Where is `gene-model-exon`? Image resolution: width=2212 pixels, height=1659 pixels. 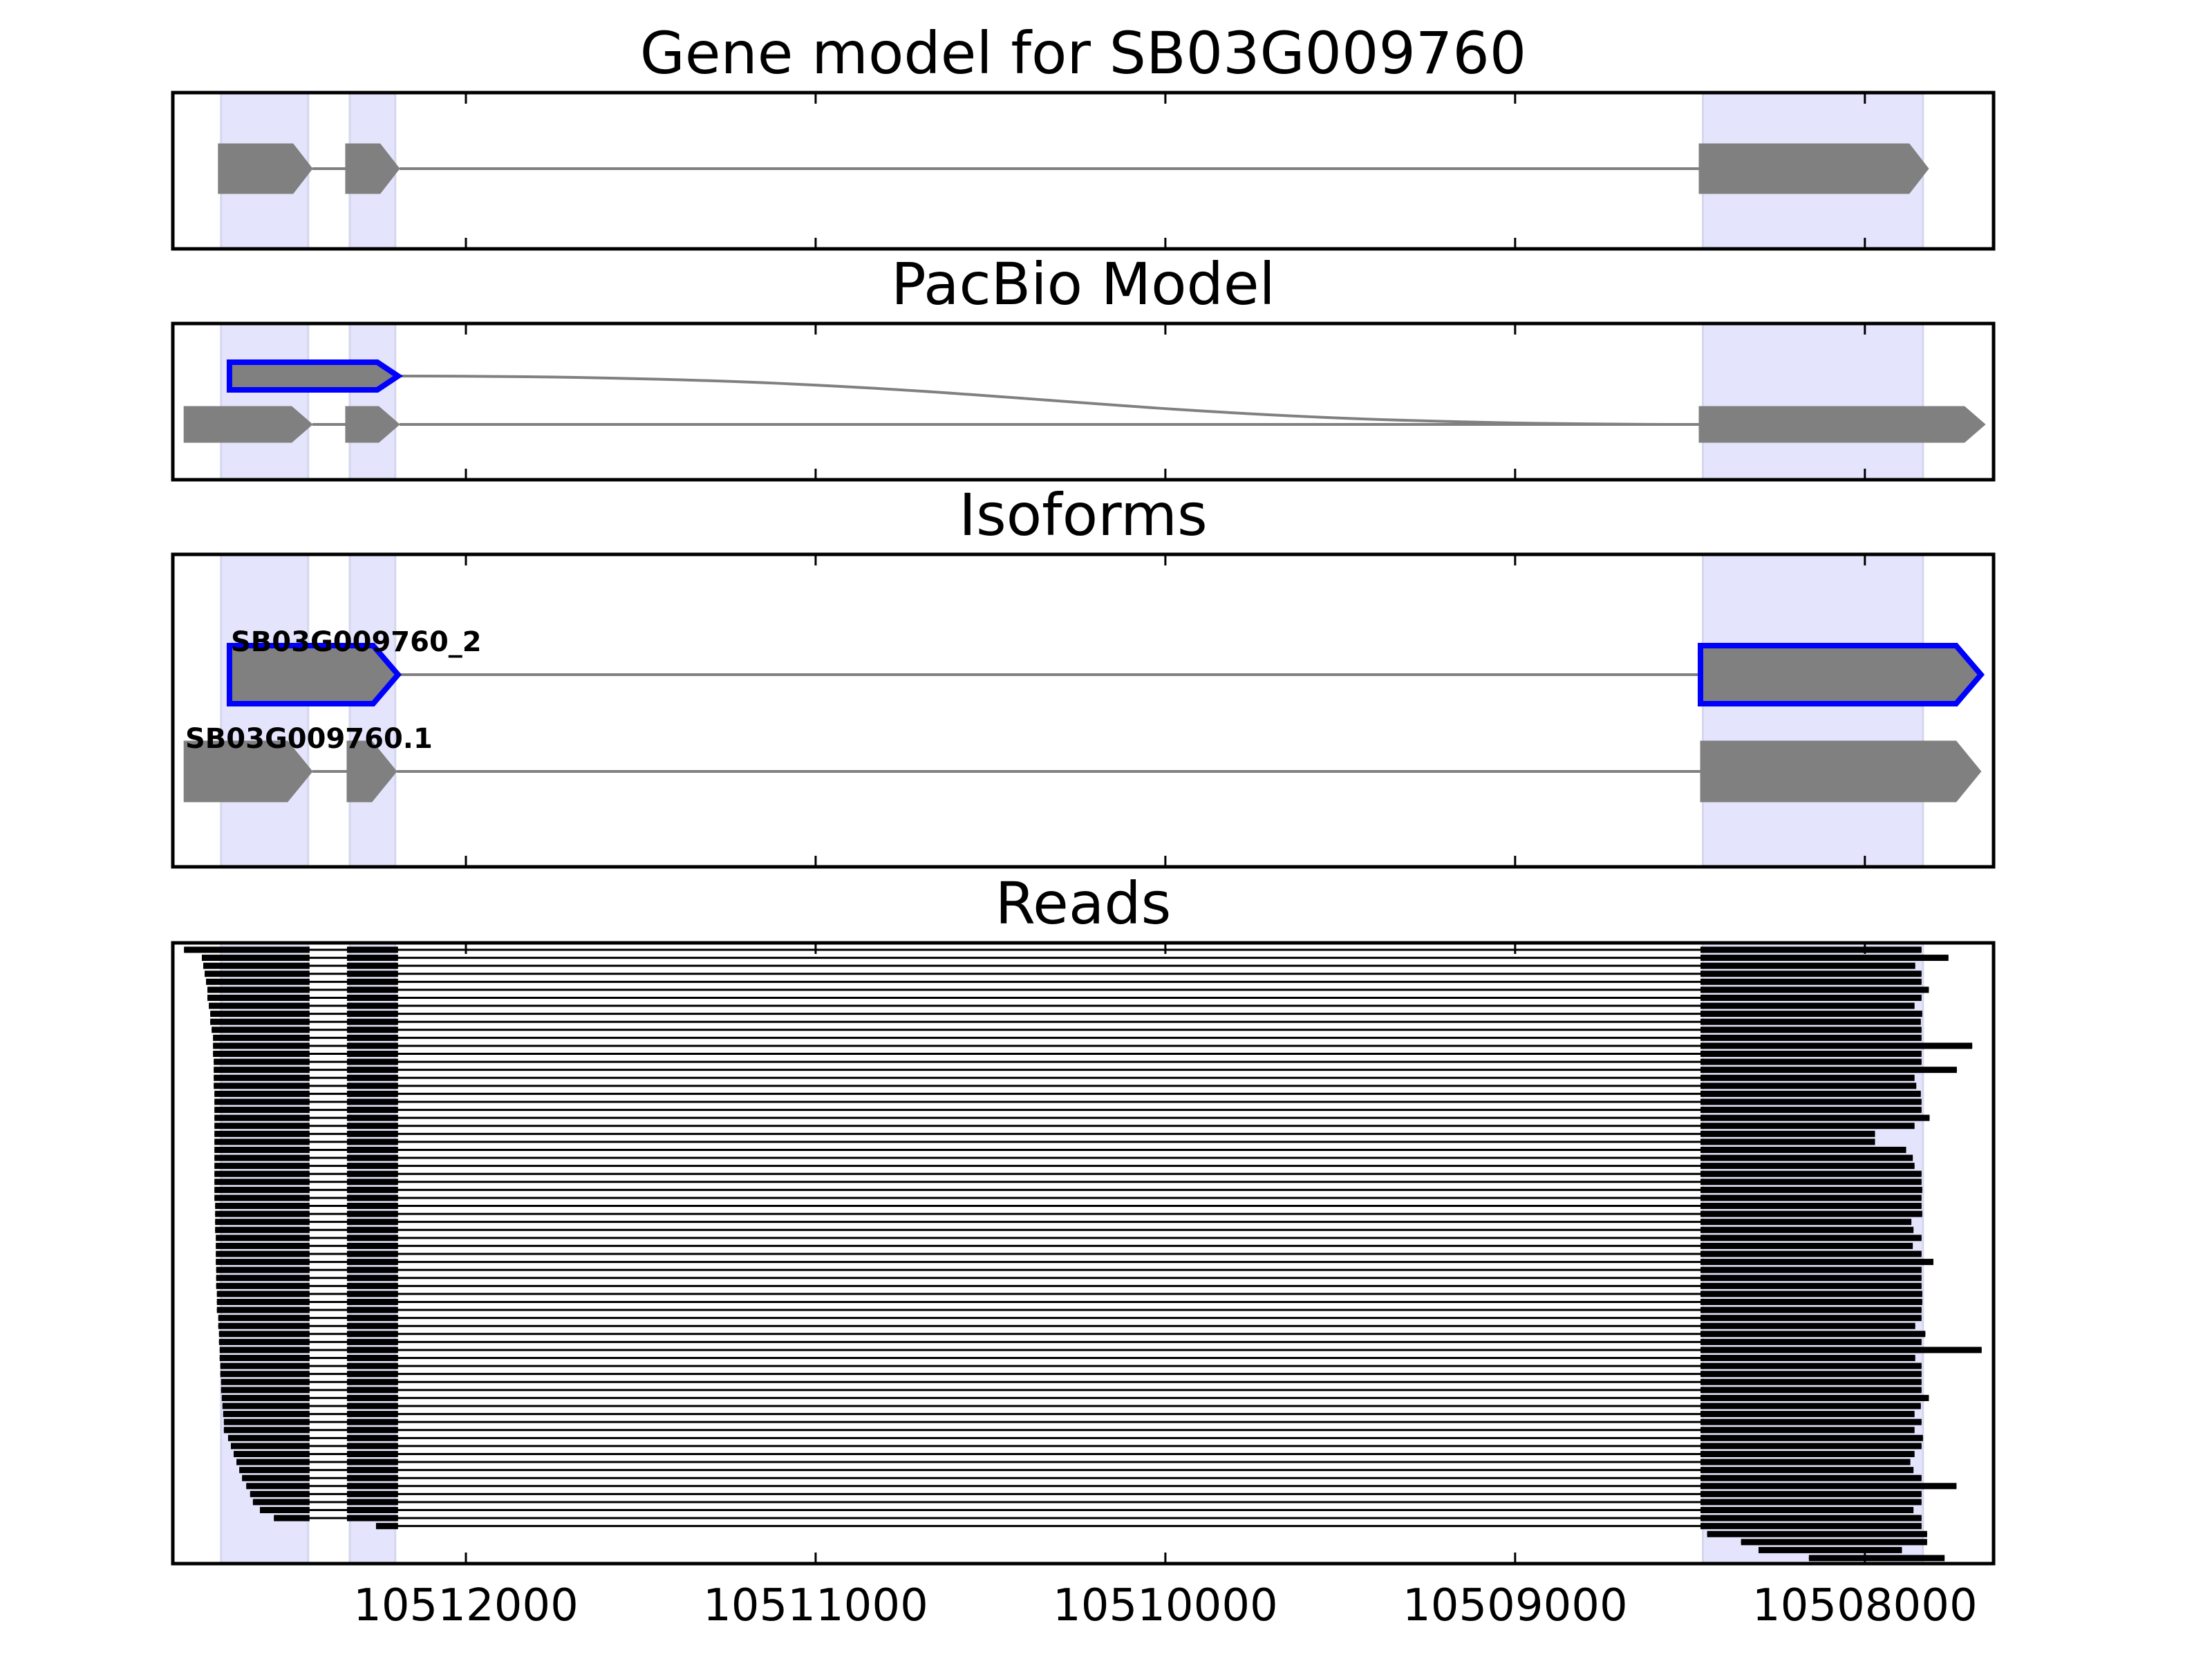 gene-model-exon is located at coordinates (1813, 168).